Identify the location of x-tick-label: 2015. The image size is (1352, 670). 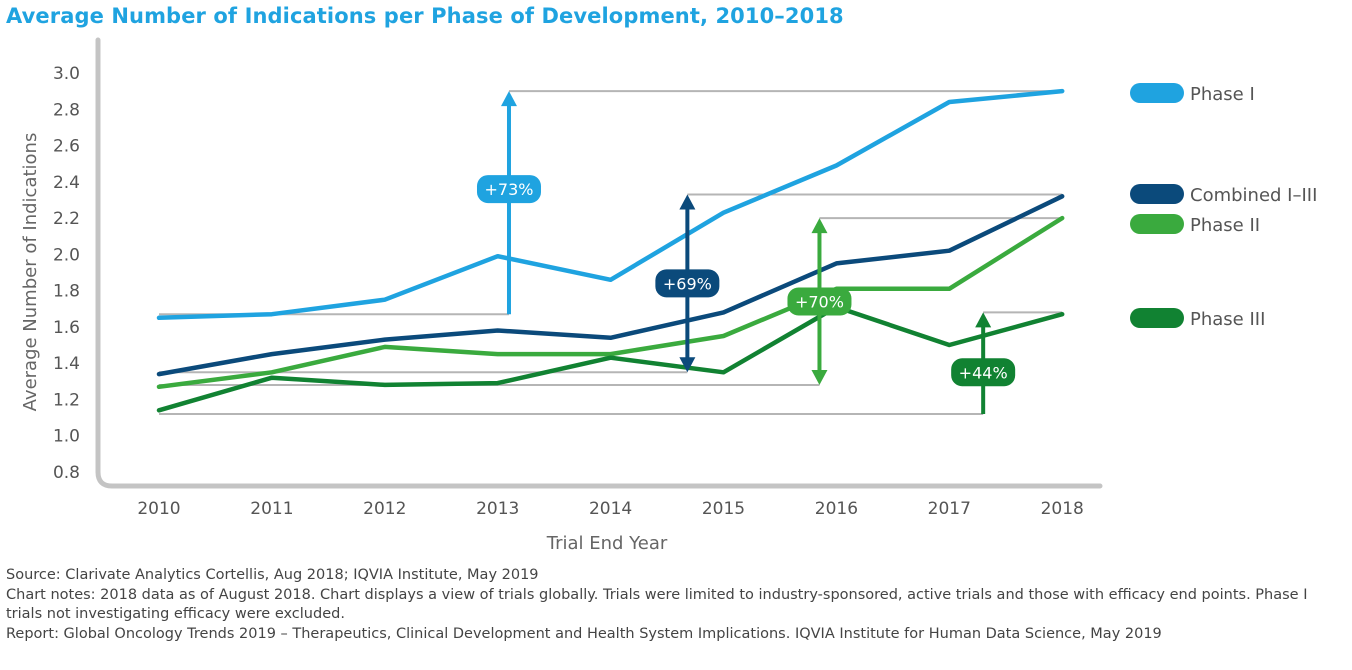
(723, 509).